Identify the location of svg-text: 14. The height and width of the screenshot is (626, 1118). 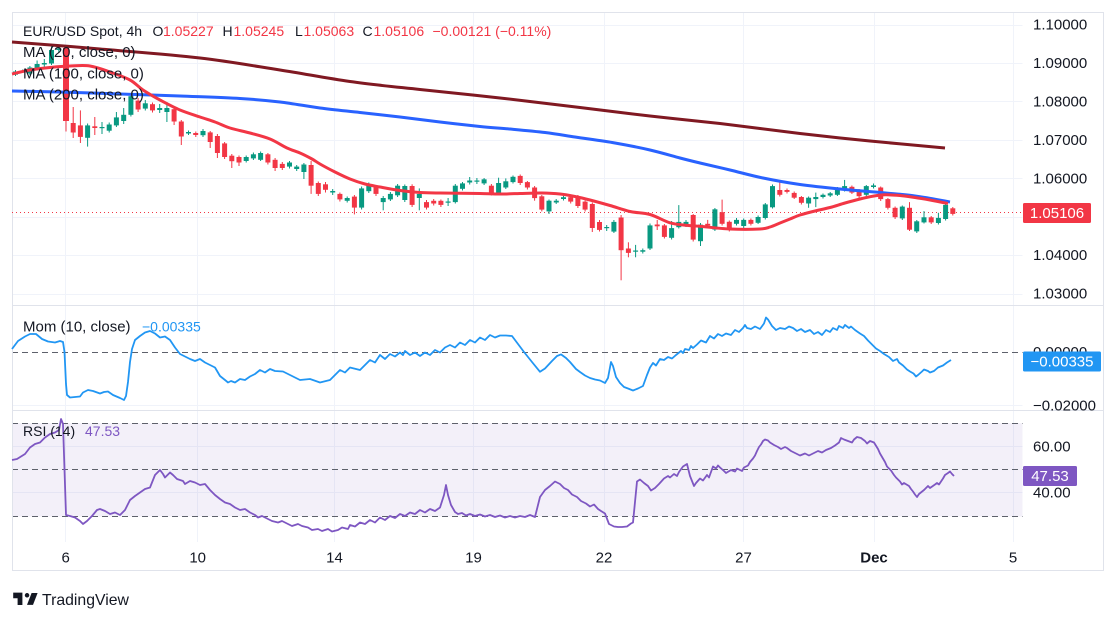
(334, 558).